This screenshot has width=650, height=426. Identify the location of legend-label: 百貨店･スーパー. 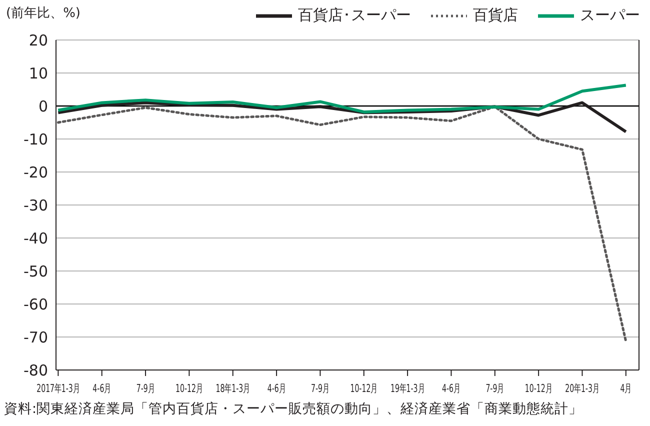
(354, 15).